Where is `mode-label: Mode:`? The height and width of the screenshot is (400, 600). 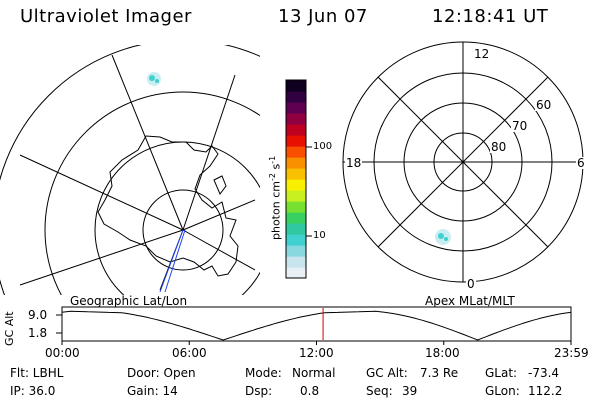
mode-label: Mode: is located at coordinates (263, 373).